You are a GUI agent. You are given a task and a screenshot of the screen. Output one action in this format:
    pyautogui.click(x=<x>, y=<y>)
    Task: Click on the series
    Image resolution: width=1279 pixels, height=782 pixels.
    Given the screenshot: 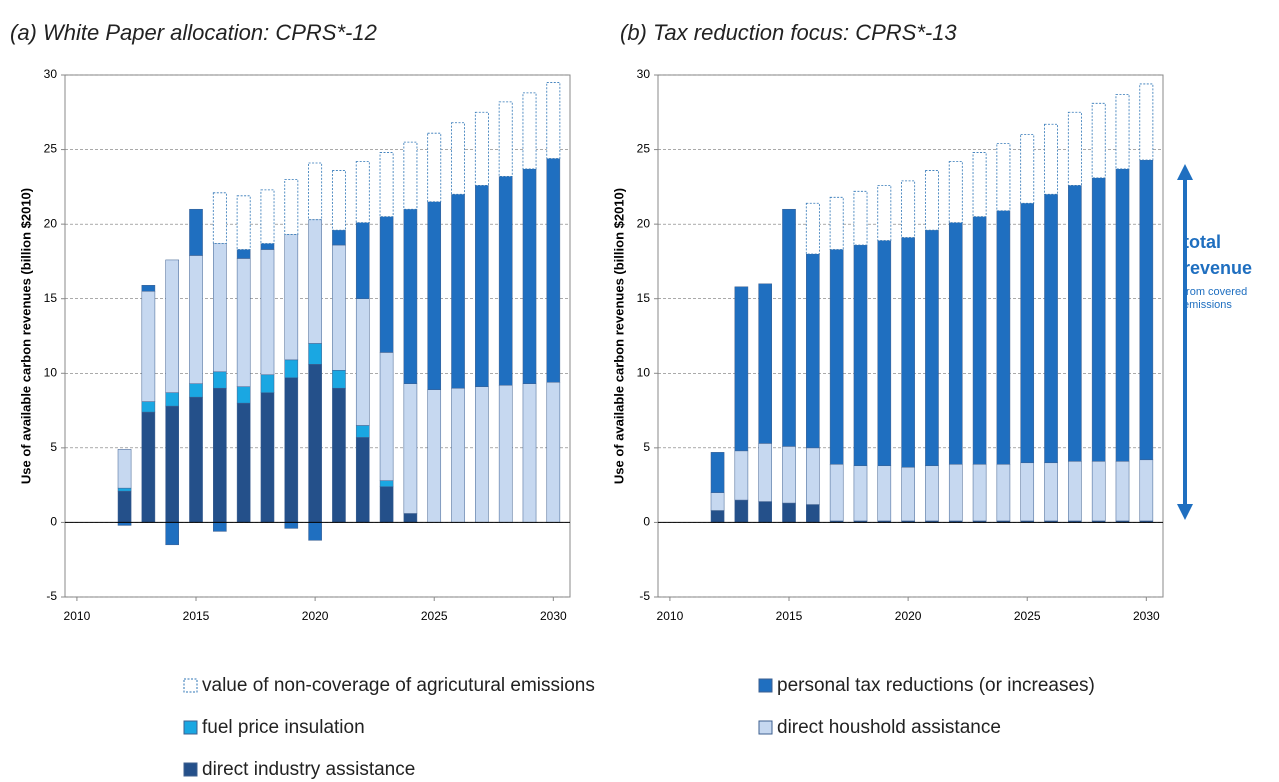 What is the action you would take?
    pyautogui.click(x=386, y=166)
    